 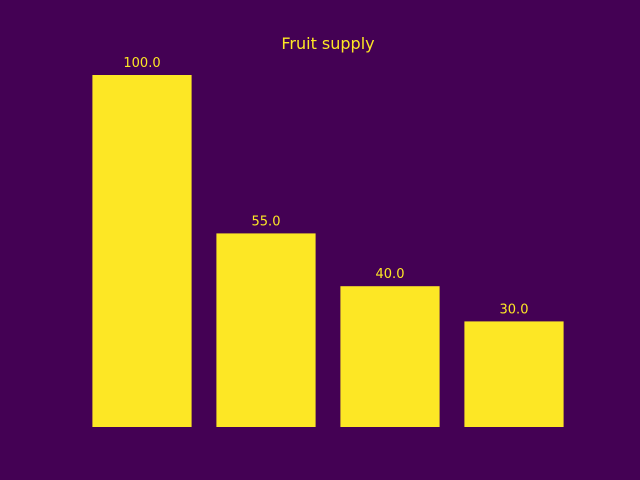 What do you see at coordinates (266, 221) in the screenshot?
I see `bar-value-label-2: 55.0` at bounding box center [266, 221].